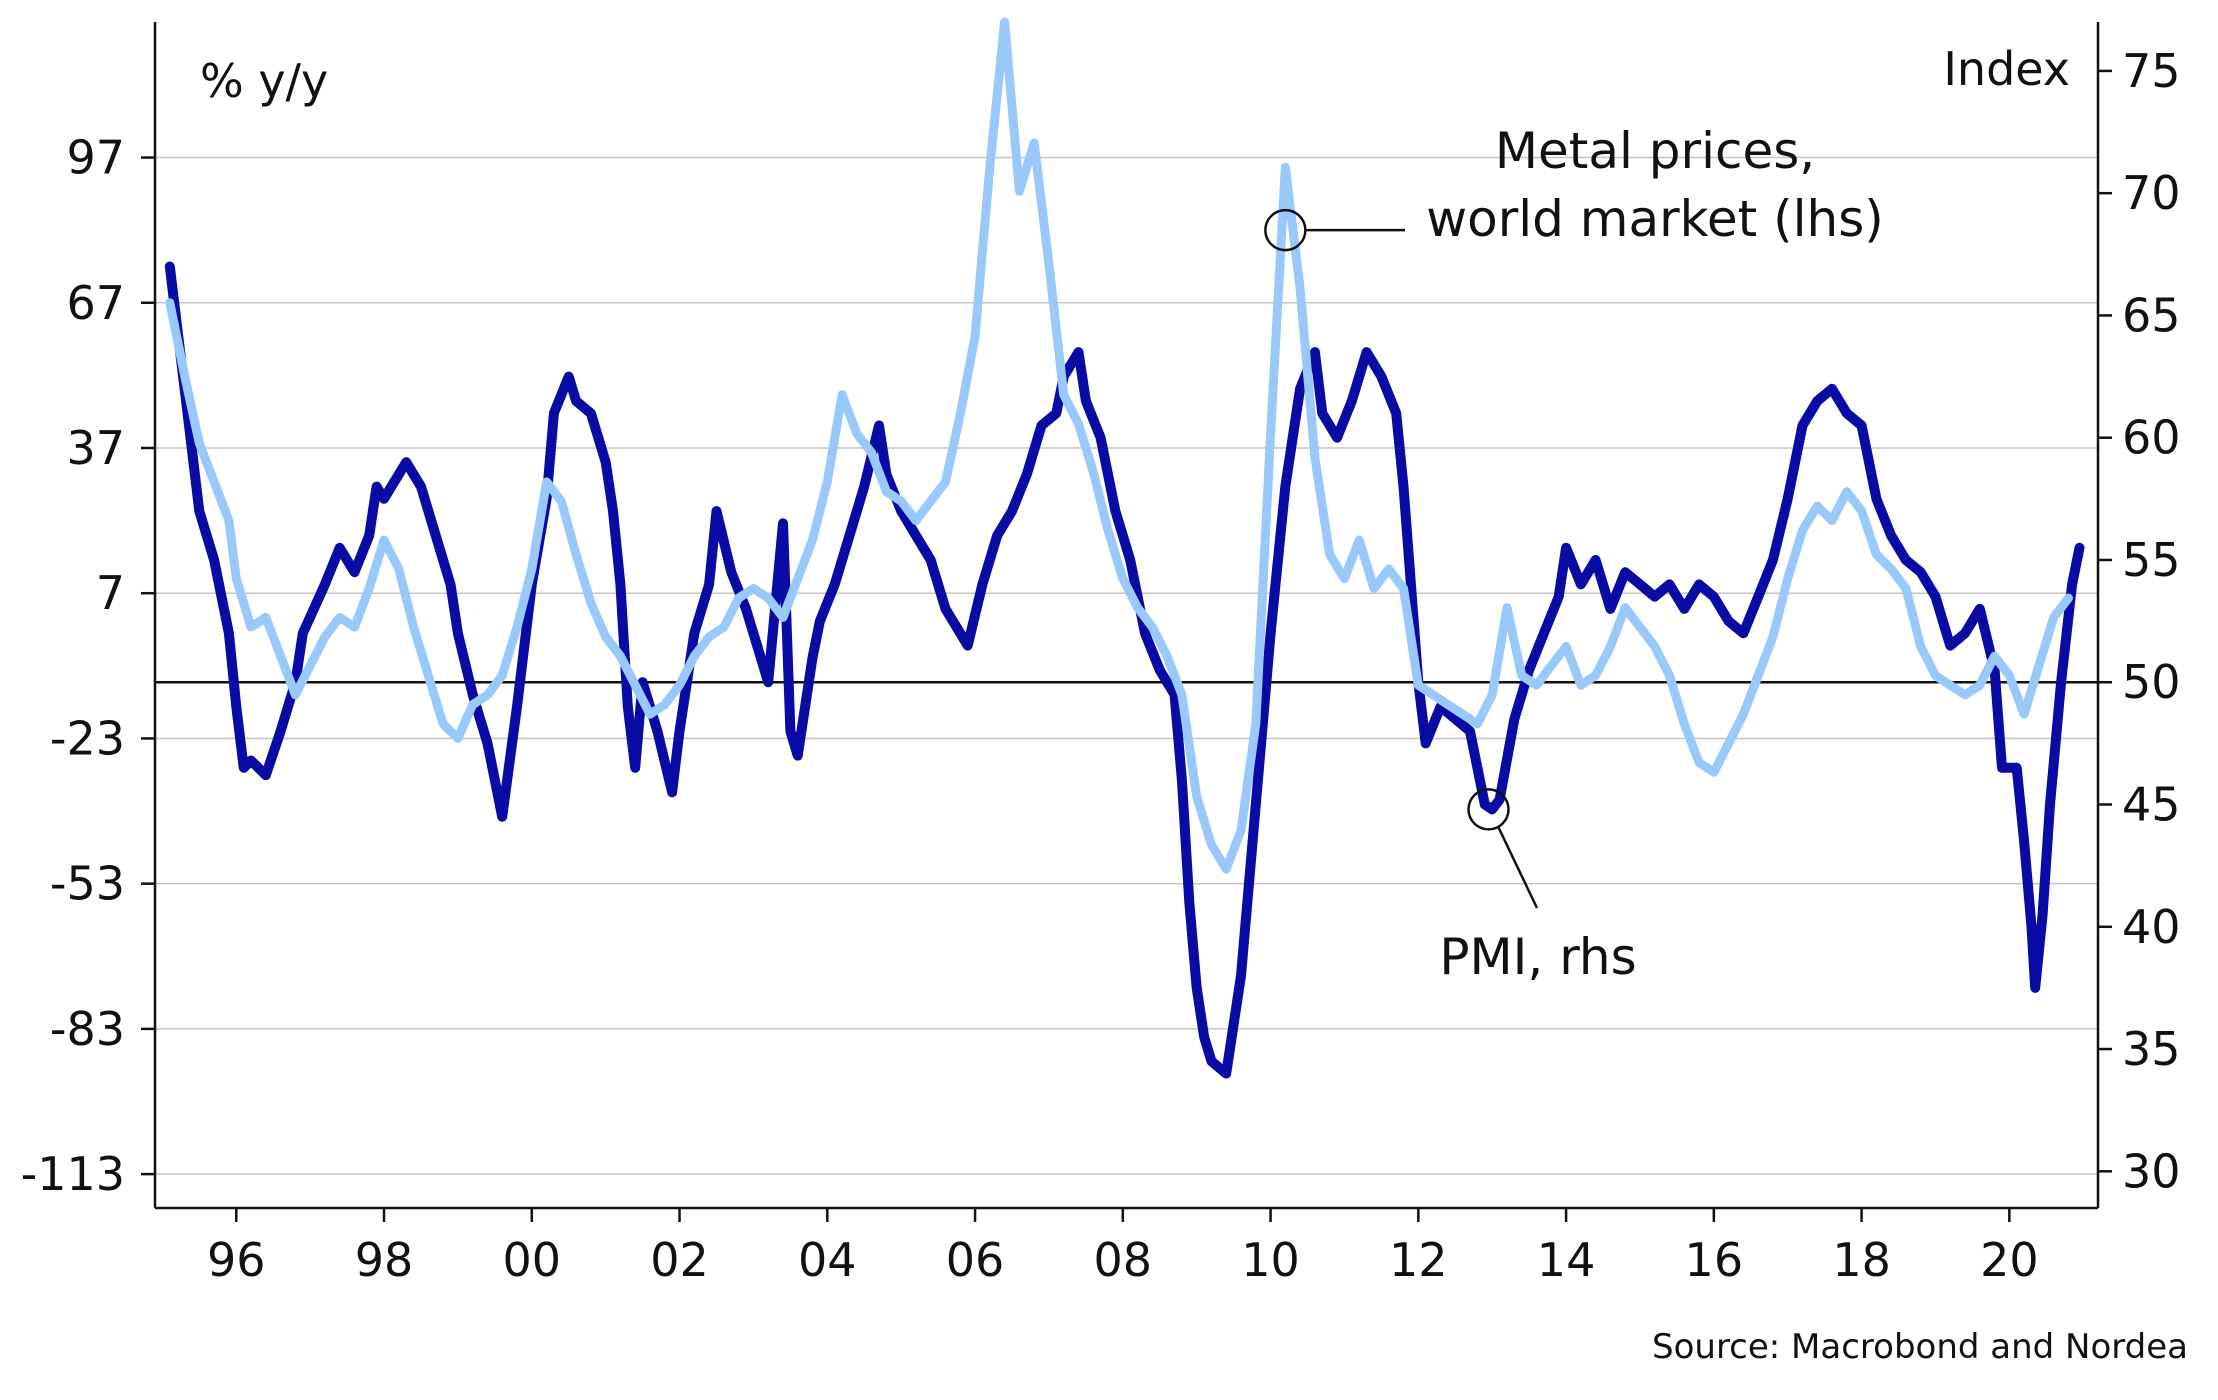  I want to click on right-tick-label: 35, so click(2151, 1049).